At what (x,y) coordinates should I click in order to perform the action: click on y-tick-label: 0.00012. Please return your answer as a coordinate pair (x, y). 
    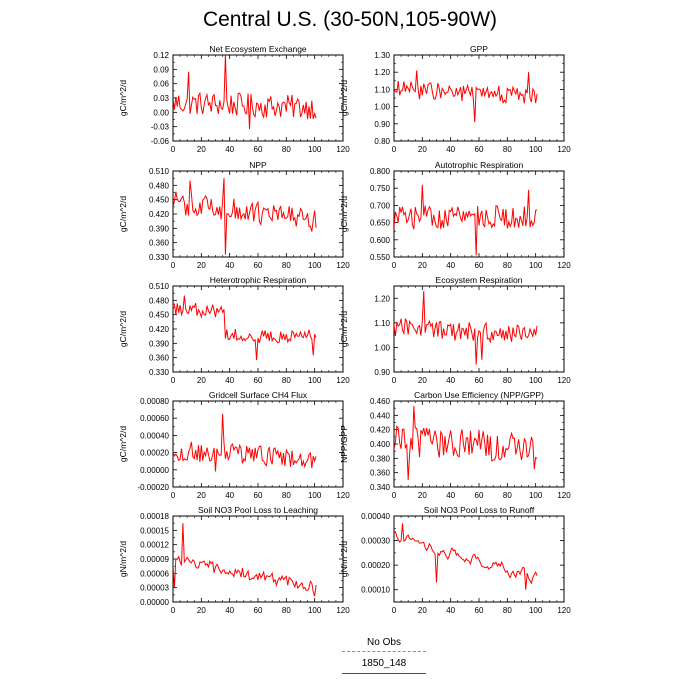
    Looking at the image, I should click on (154, 545).